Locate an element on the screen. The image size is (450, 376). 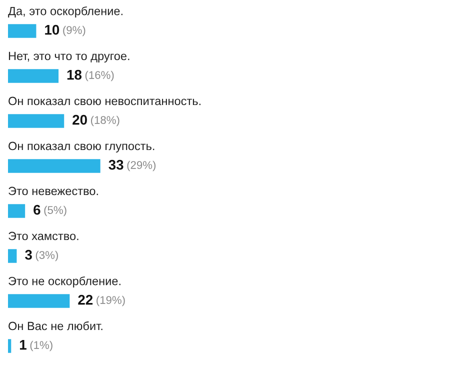
y-tick-label: Он Вас не любит. is located at coordinates (55, 325).